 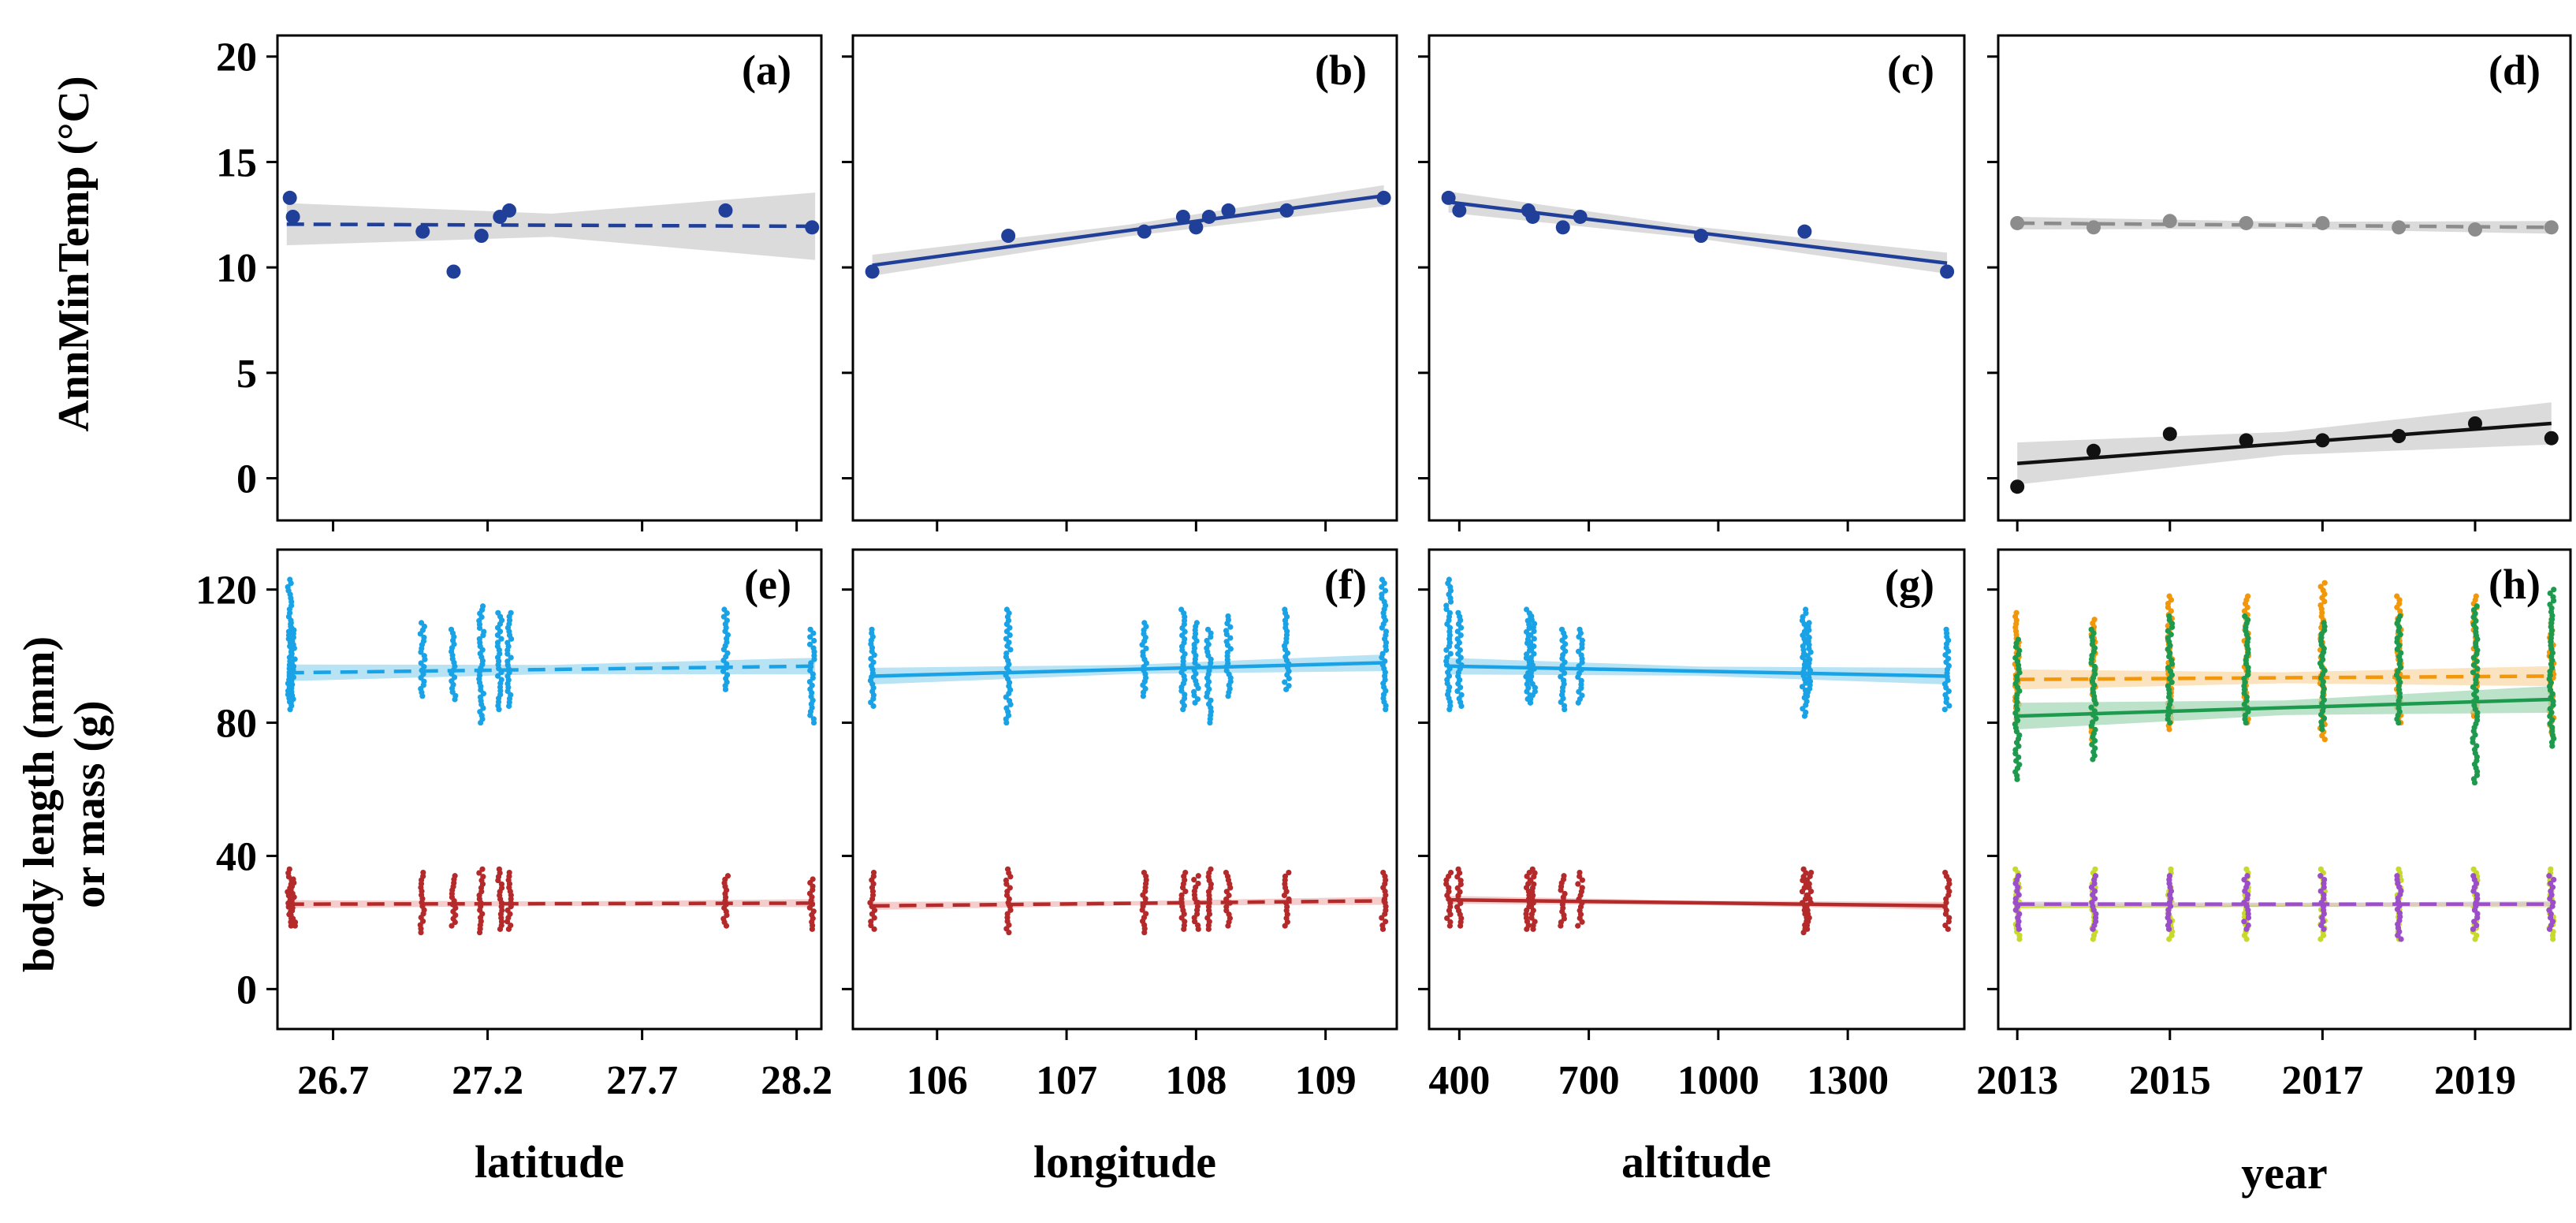 I want to click on series-sites, so click(x=1698, y=234).